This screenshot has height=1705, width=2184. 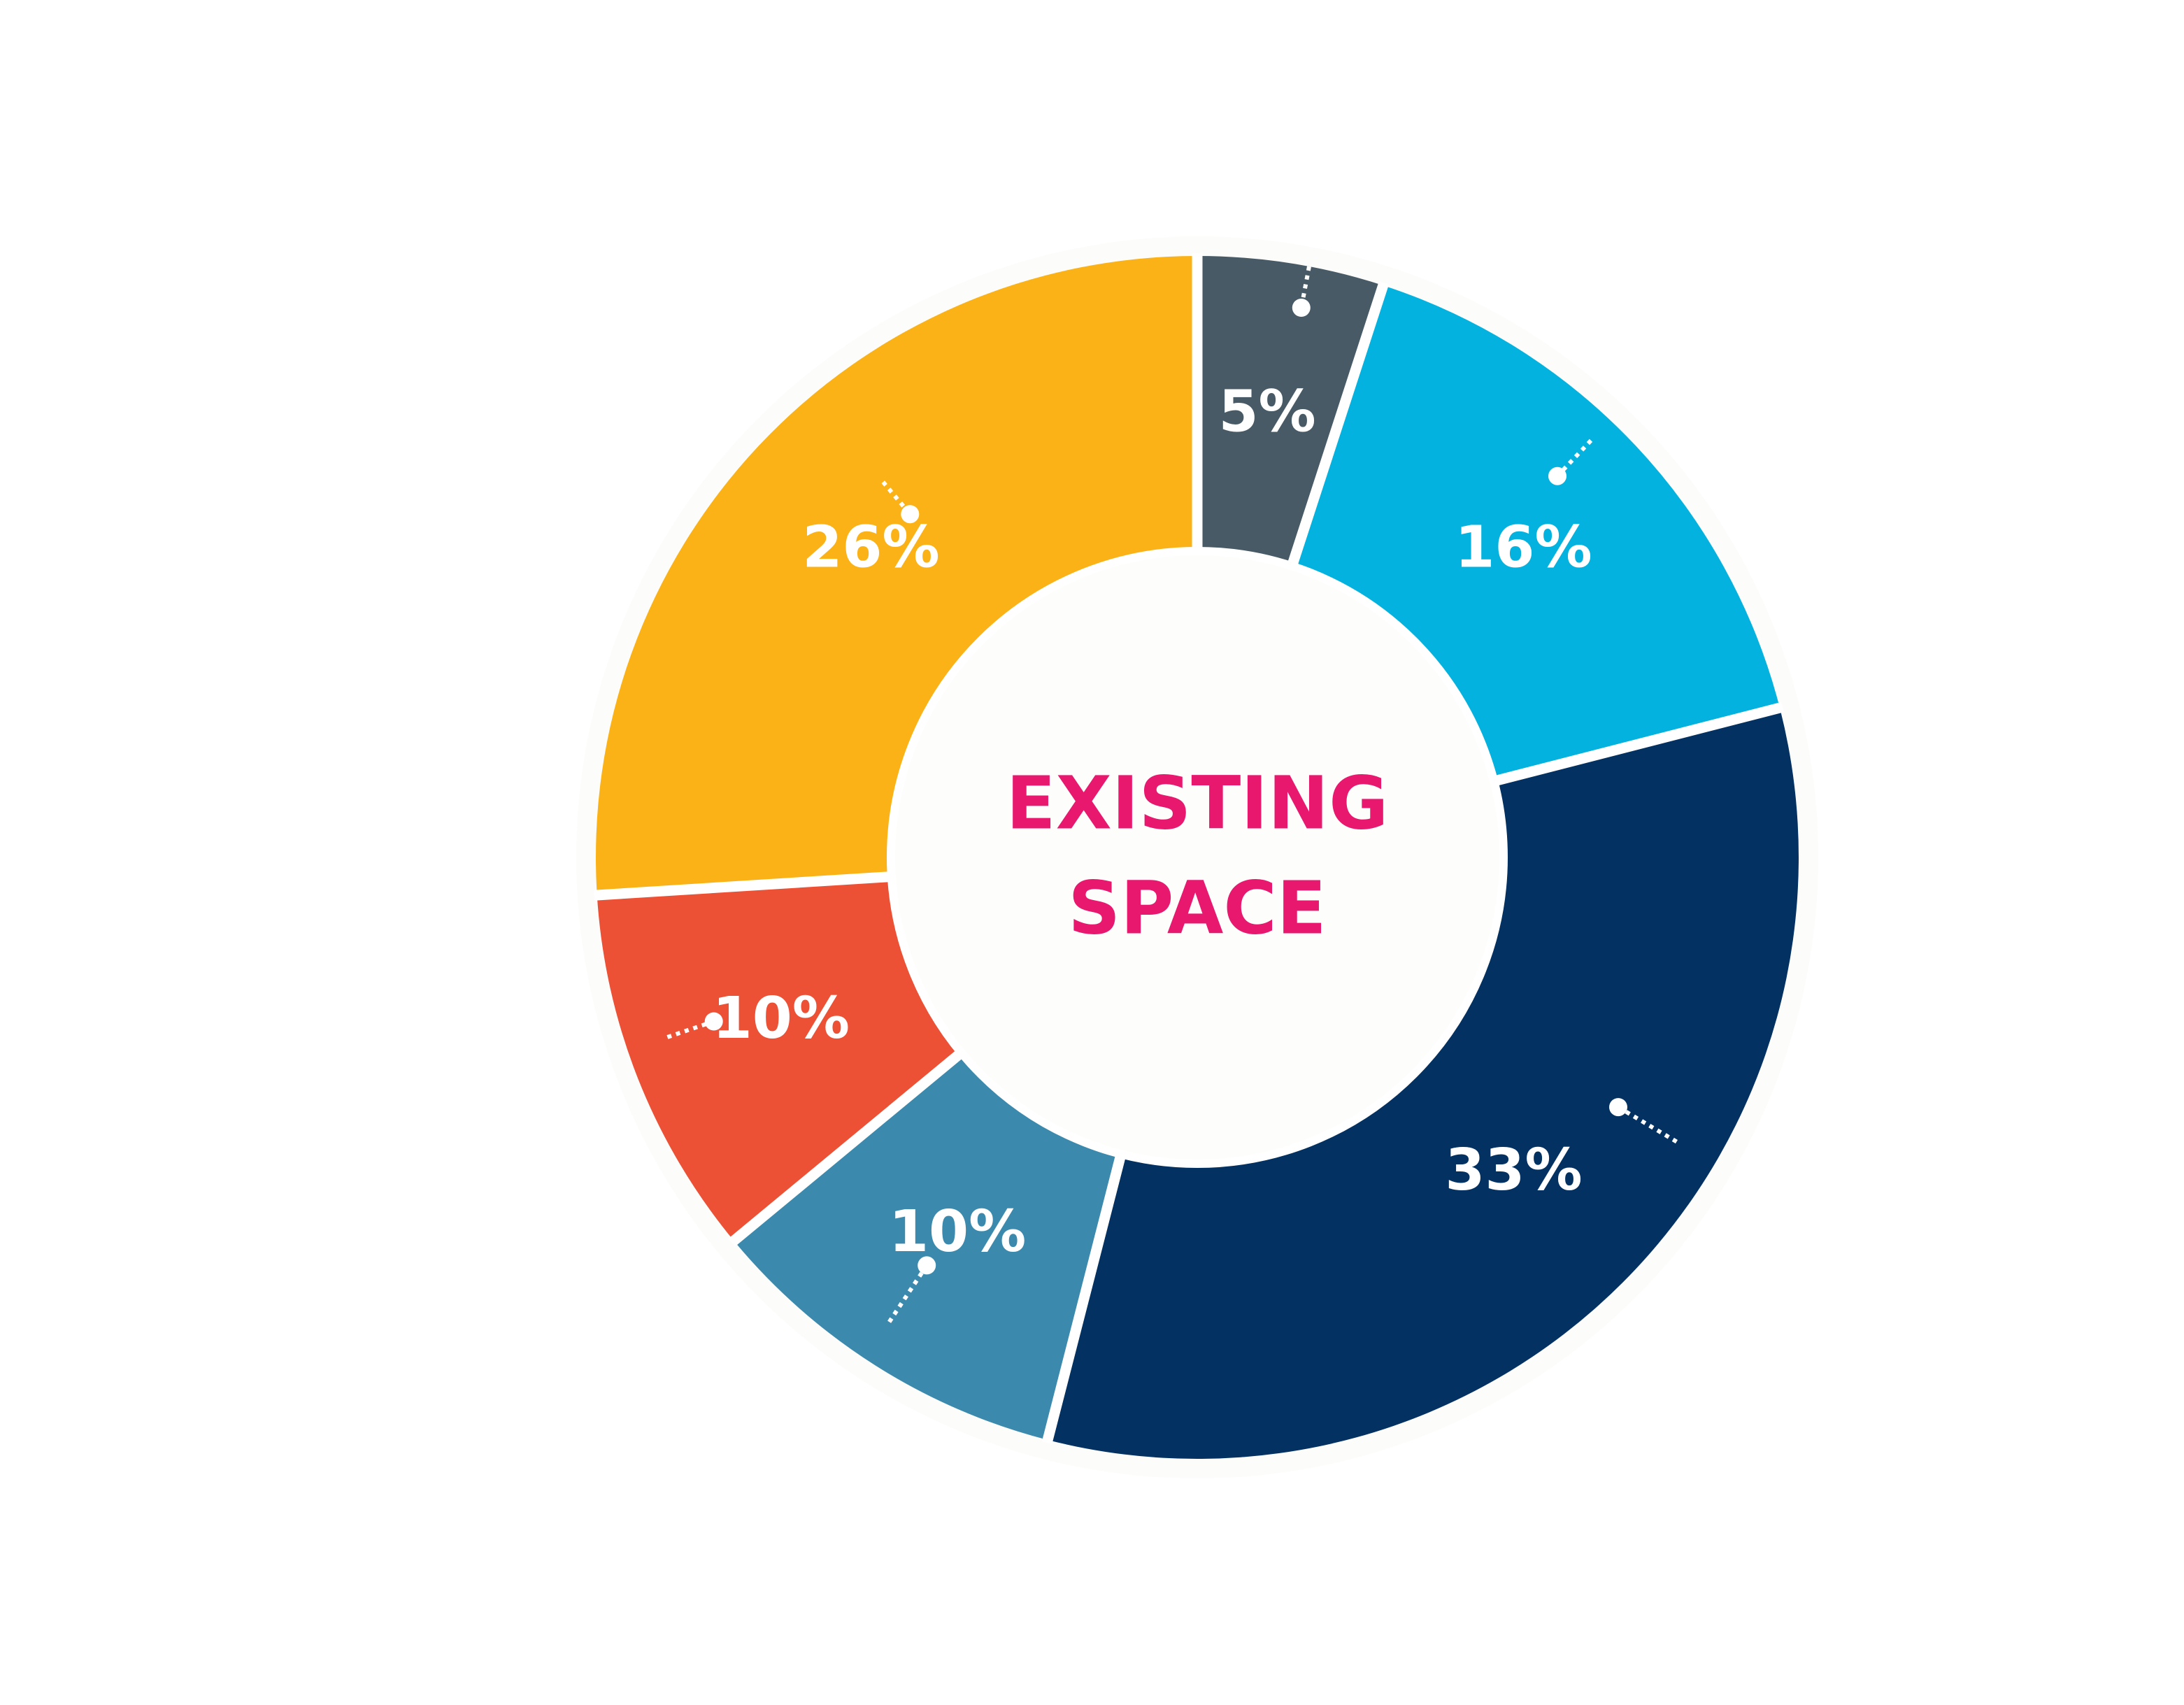 What do you see at coordinates (1197, 908) in the screenshot?
I see `center-title-line-2: SPACE` at bounding box center [1197, 908].